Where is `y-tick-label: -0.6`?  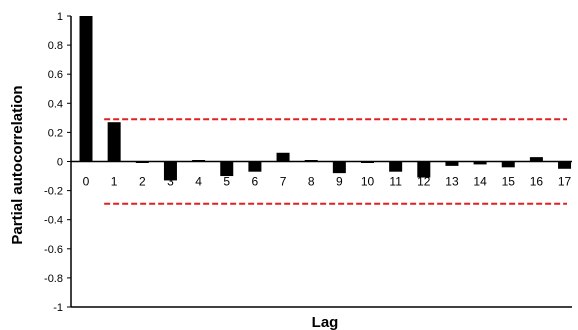 y-tick-label: -0.6 is located at coordinates (53, 250).